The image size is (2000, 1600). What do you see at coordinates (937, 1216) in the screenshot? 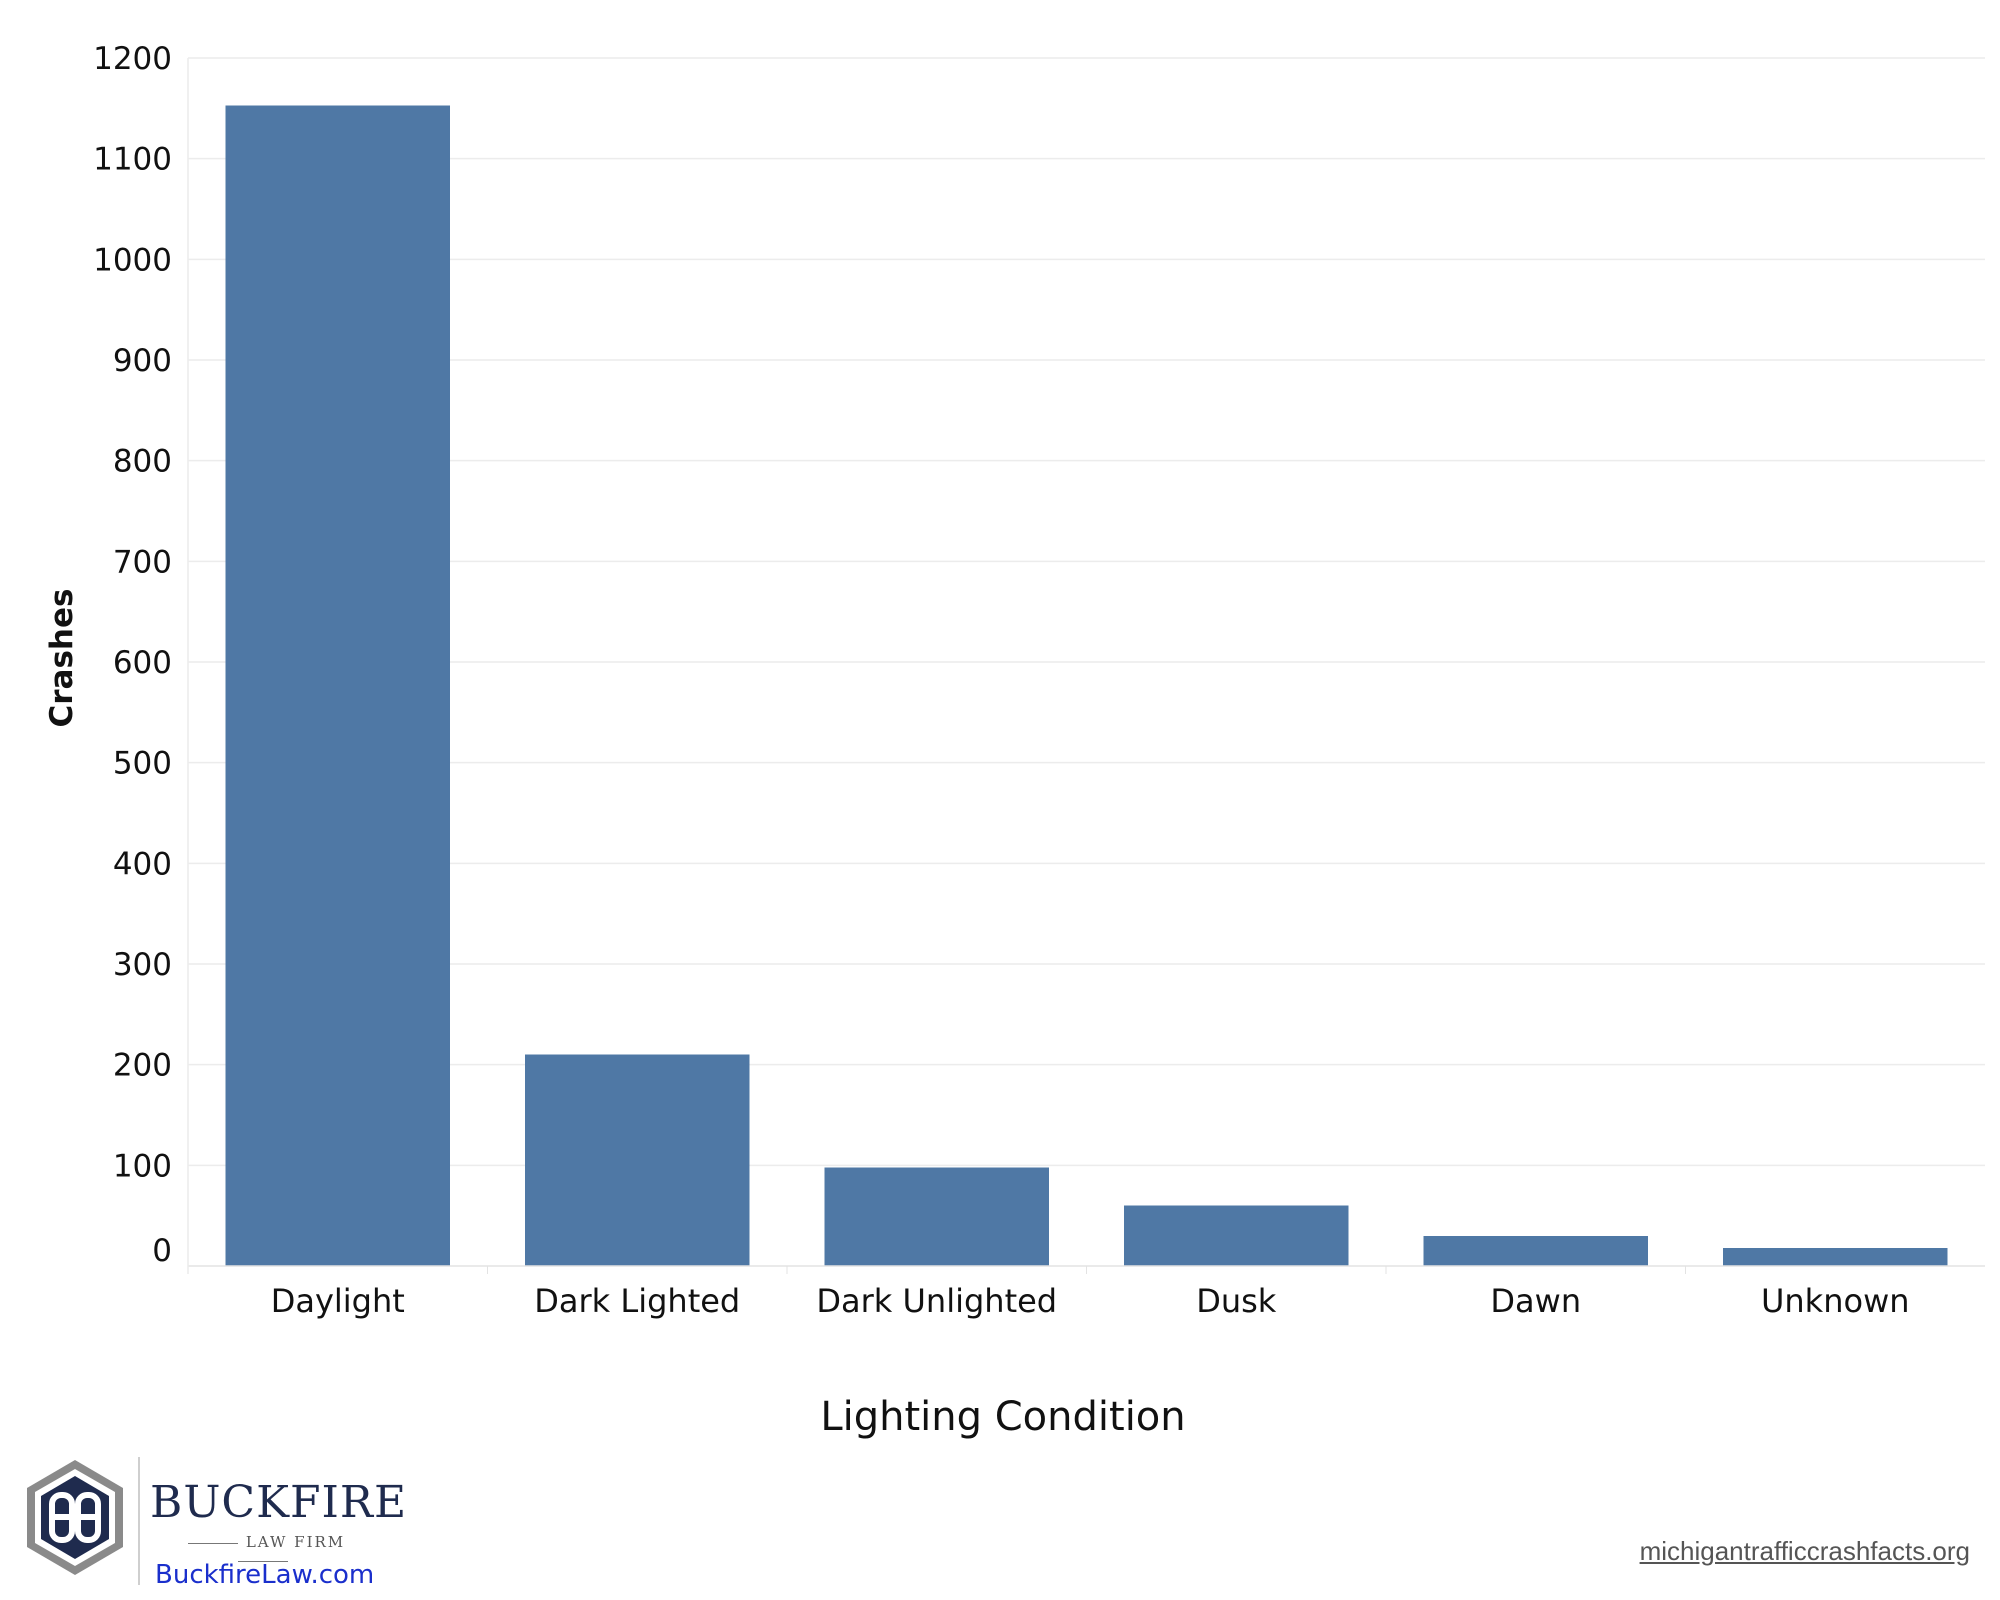
I see `bar-dark-unlighted` at bounding box center [937, 1216].